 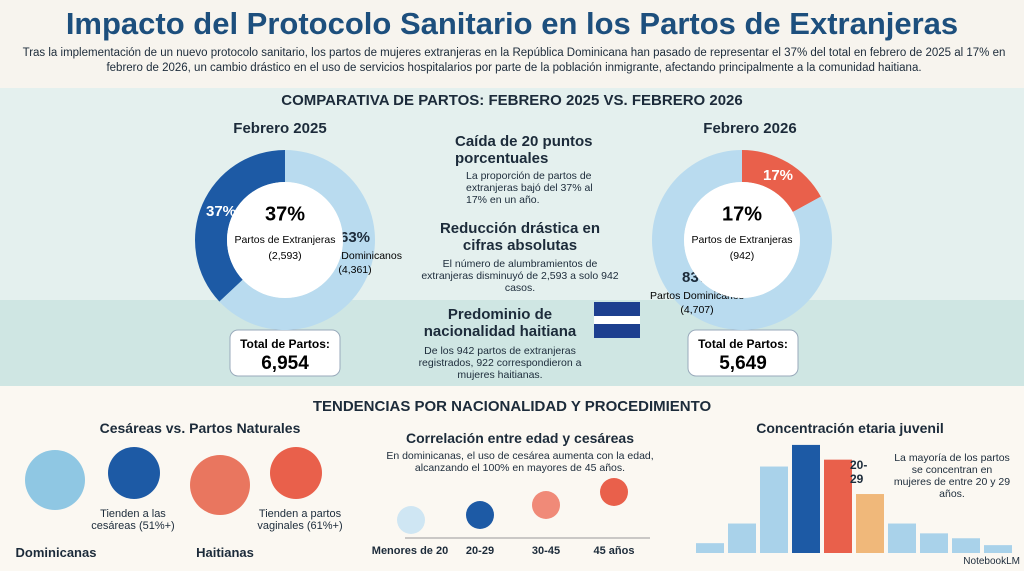 What do you see at coordinates (743, 363) in the screenshot?
I see `total-value: 5,649` at bounding box center [743, 363].